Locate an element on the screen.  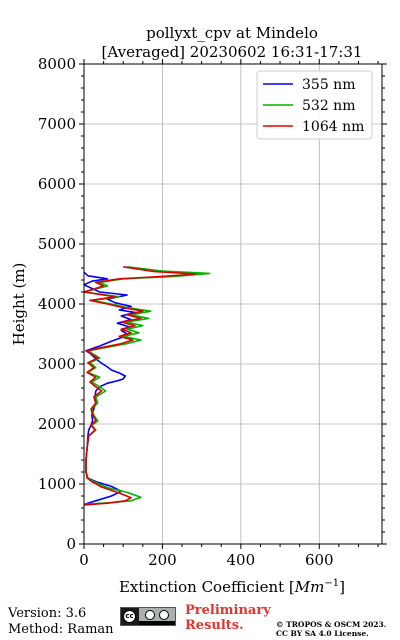
cc-by-icon is located at coordinates (150, 615).